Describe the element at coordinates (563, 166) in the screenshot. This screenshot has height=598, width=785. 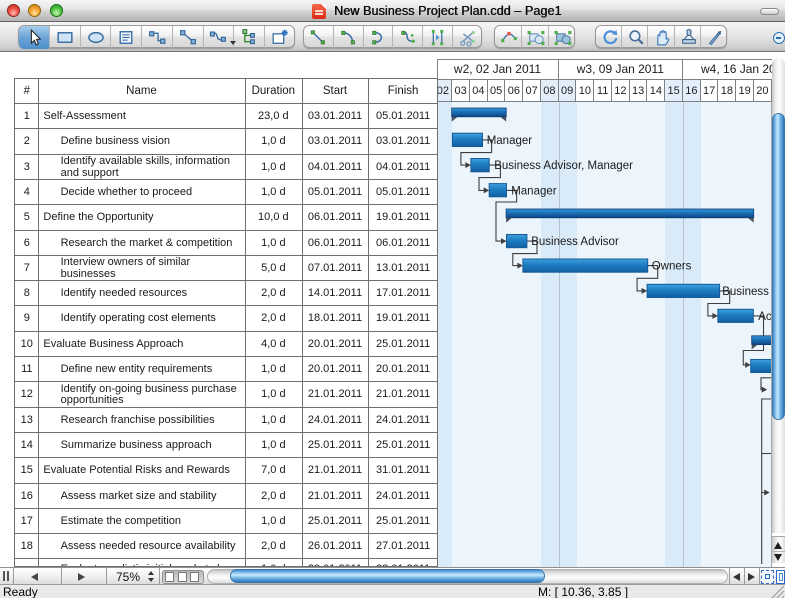
I see `svg-text: Business Advisor, Manager` at that location.